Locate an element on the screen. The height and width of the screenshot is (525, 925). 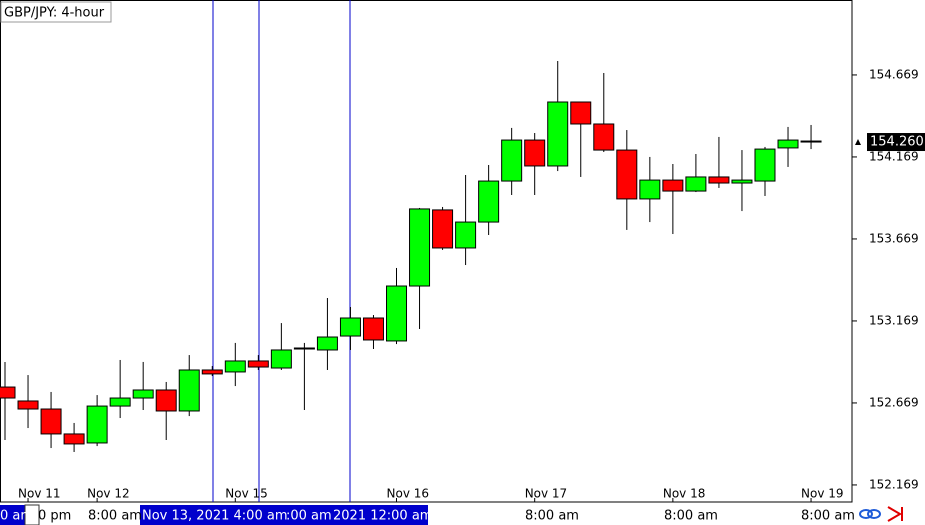
x-tick-label: Nov 19 is located at coordinates (822, 494).